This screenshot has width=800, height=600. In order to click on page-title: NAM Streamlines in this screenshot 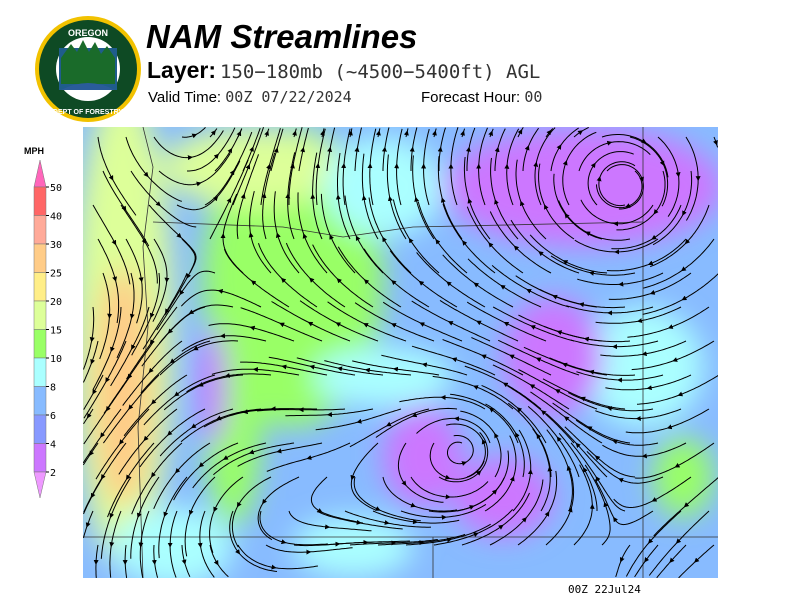, I will do `click(282, 36)`.